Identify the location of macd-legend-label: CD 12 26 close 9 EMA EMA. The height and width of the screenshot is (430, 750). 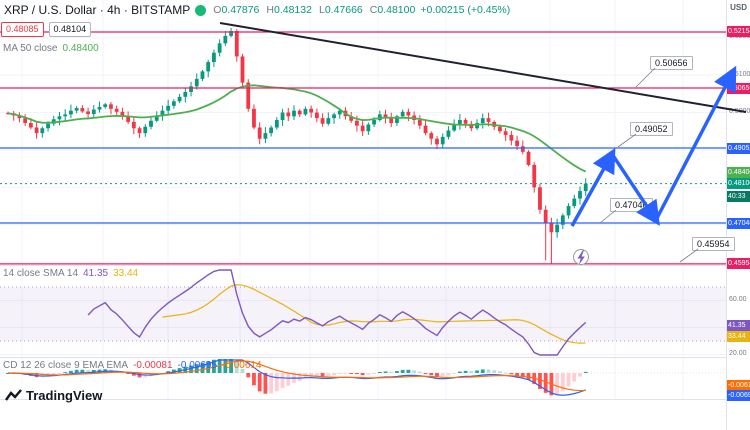
(66, 365).